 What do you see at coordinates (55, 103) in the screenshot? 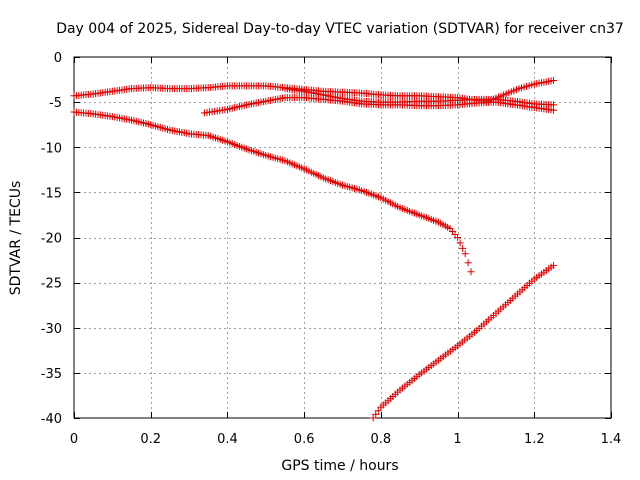
I see `y-tick-label: -5` at bounding box center [55, 103].